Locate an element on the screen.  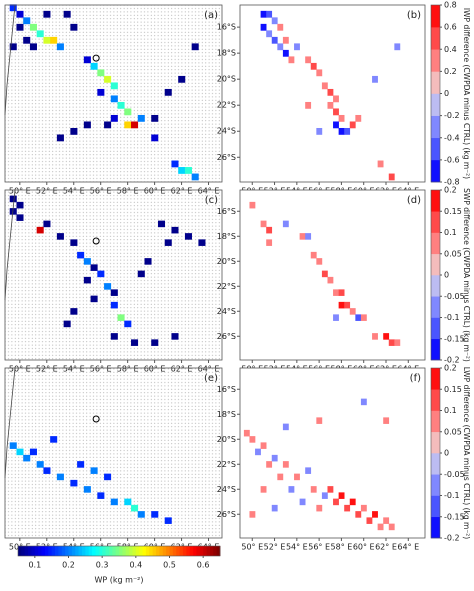
panel-label: (c) is located at coordinates (211, 200).